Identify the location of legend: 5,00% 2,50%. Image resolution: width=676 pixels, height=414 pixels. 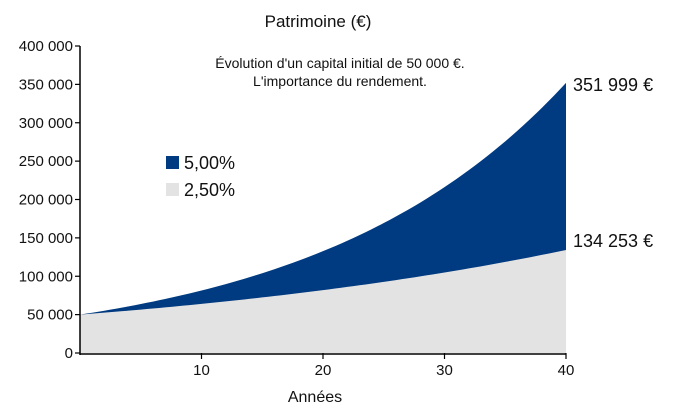
(200, 176).